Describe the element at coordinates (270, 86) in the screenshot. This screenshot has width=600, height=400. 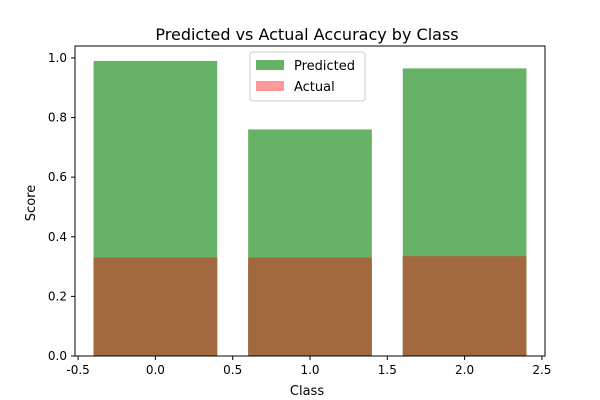
I see `legend-swatch-actual` at that location.